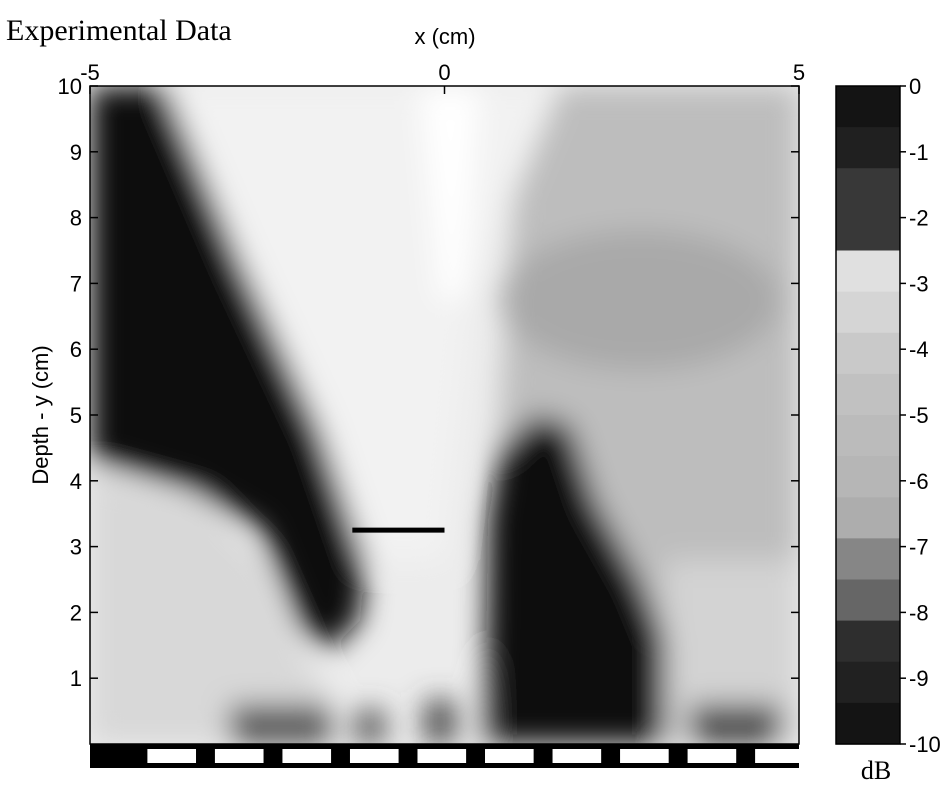 The image size is (943, 786). I want to click on y-axis-label: Depth - y (cm), so click(40, 414).